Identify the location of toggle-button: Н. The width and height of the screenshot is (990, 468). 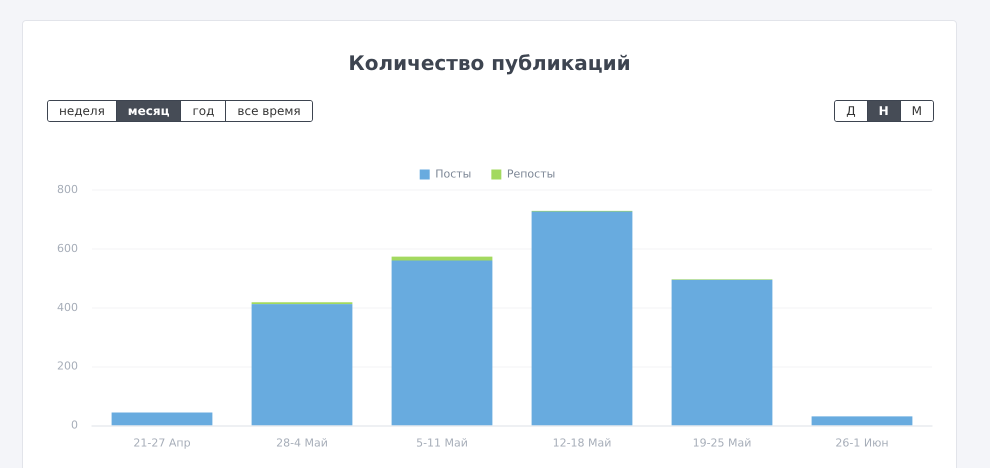
(883, 111).